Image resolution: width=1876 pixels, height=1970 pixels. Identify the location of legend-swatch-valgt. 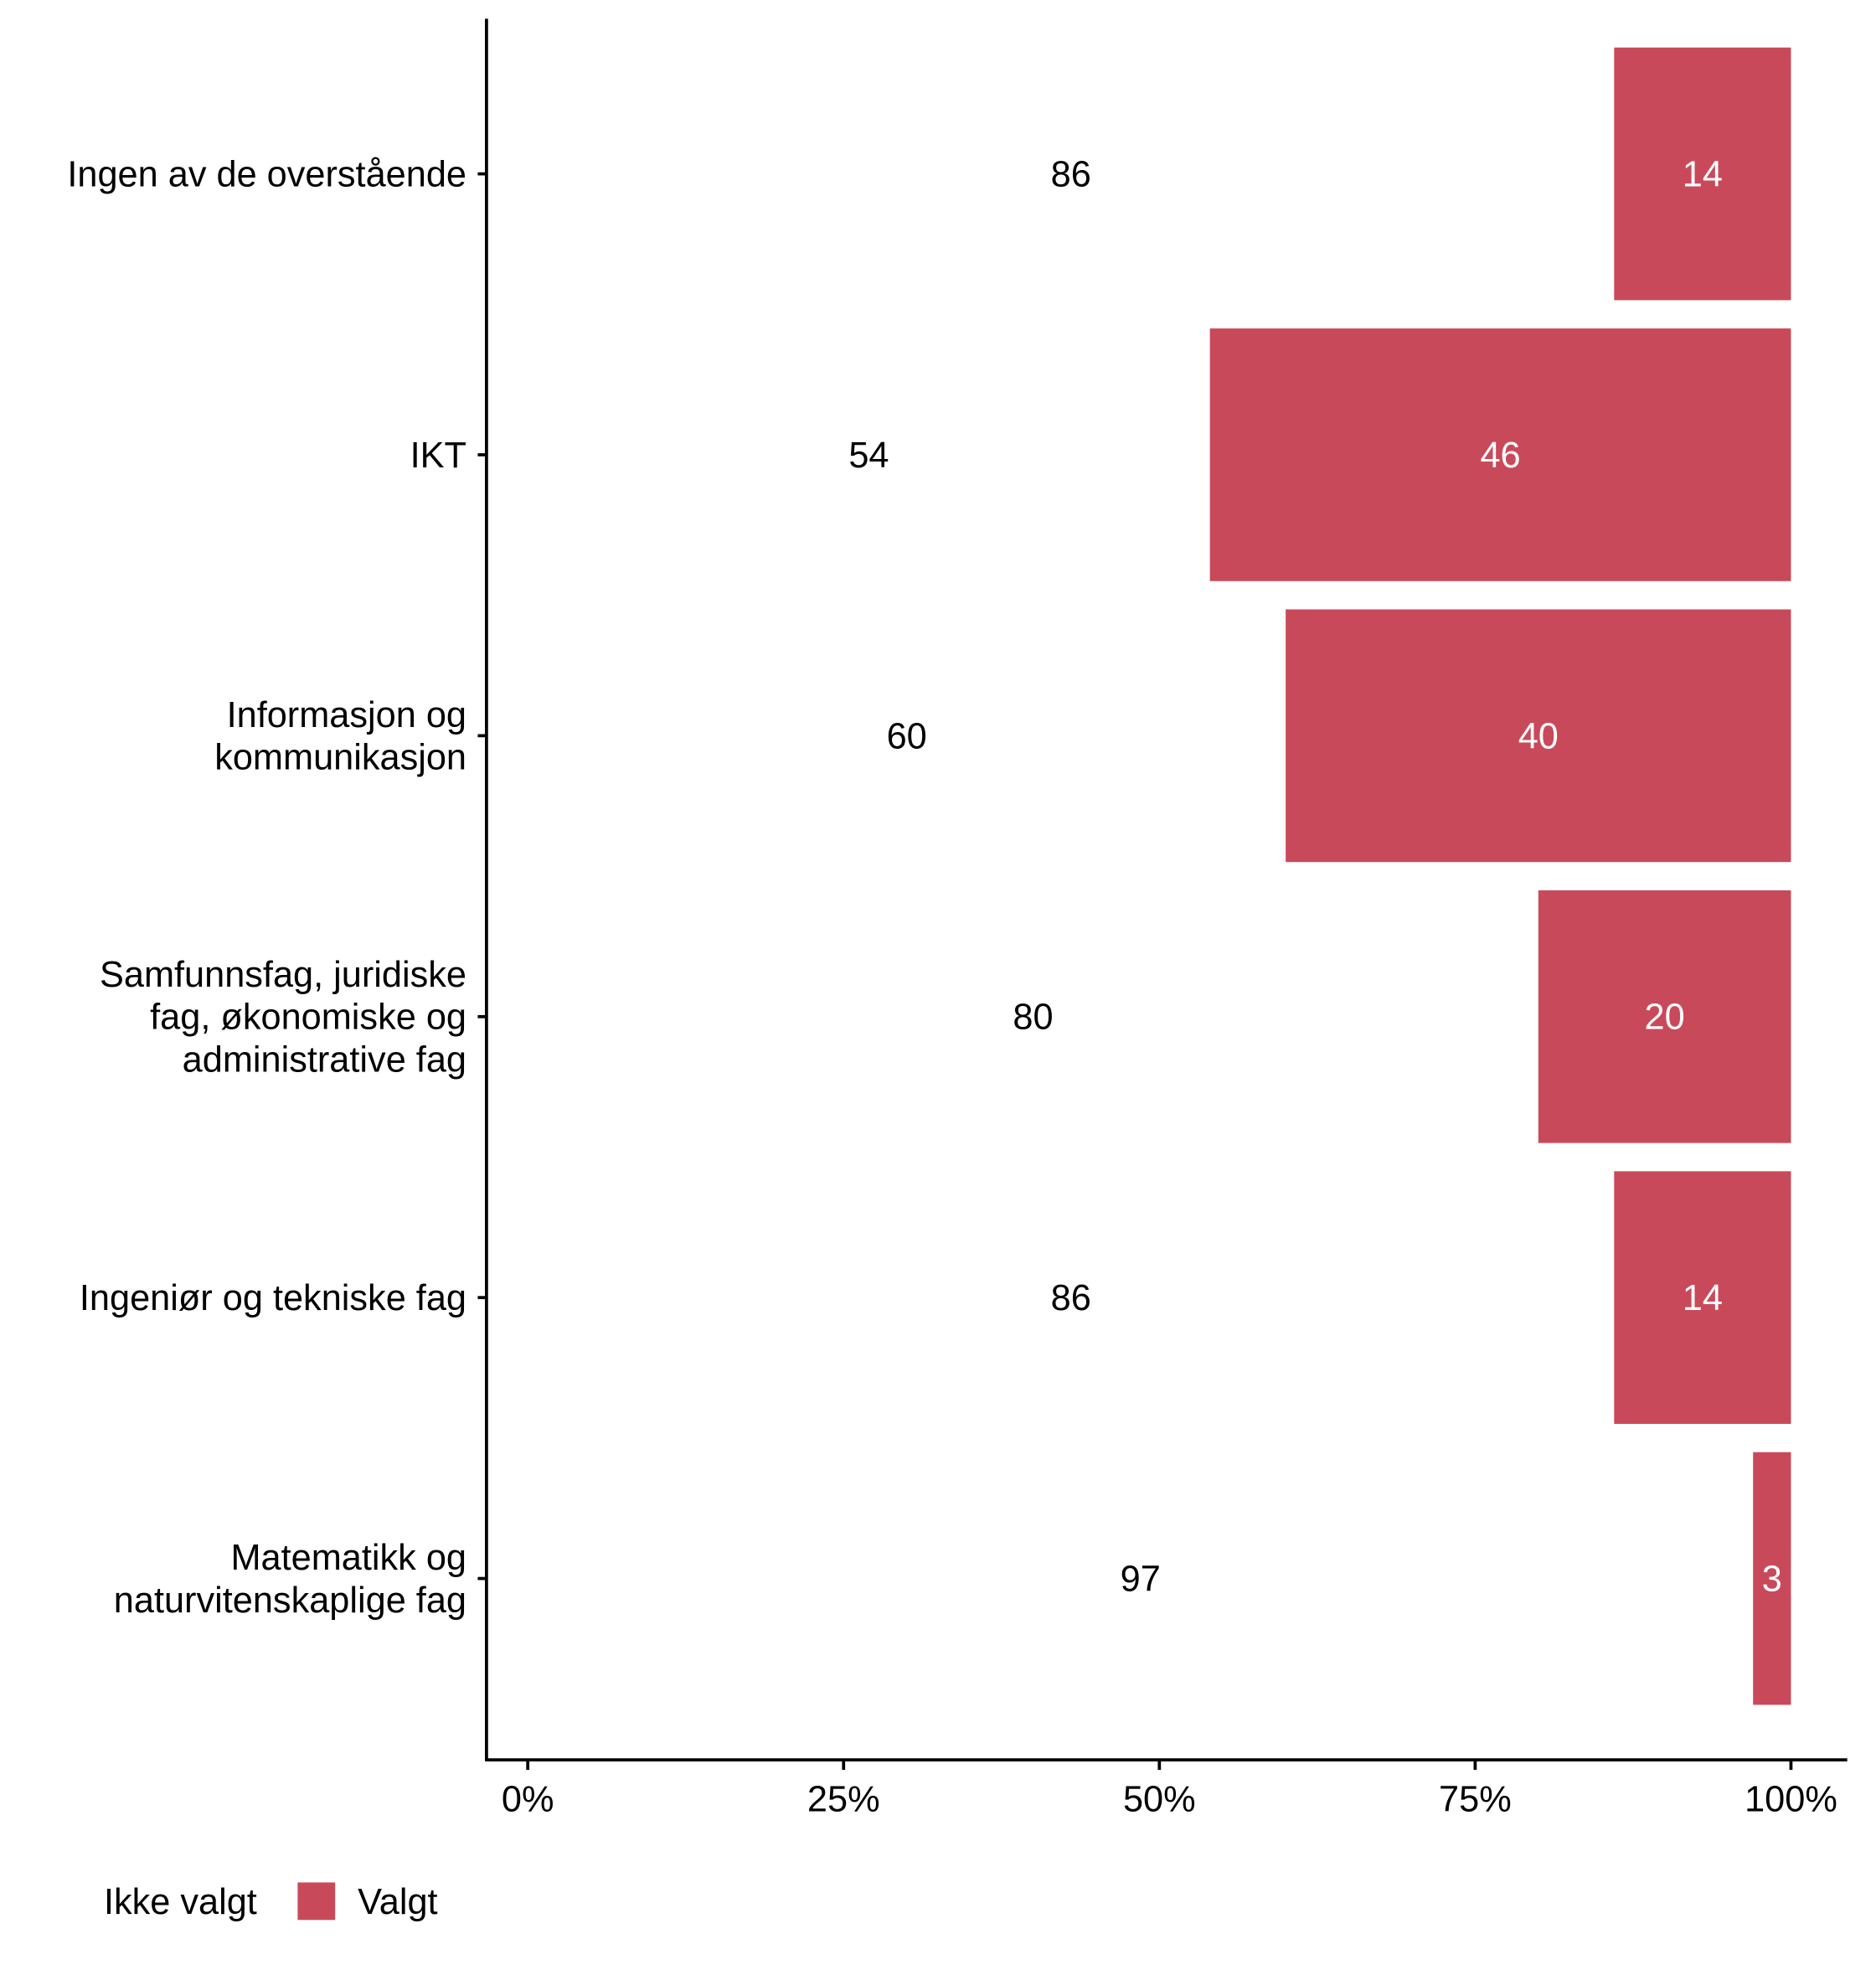
(316, 1901).